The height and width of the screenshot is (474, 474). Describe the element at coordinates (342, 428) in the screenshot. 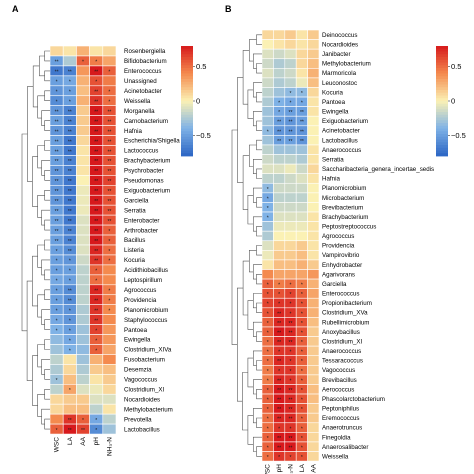

I see `row-label: Anaerotruncus` at that location.